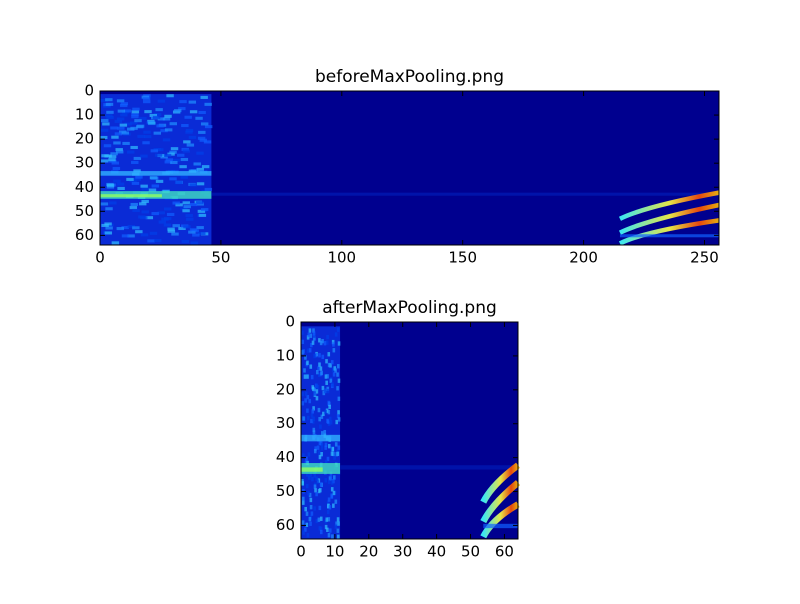 The height and width of the screenshot is (604, 800). Describe the element at coordinates (89, 91) in the screenshot. I see `y-tick-label: 0` at that location.